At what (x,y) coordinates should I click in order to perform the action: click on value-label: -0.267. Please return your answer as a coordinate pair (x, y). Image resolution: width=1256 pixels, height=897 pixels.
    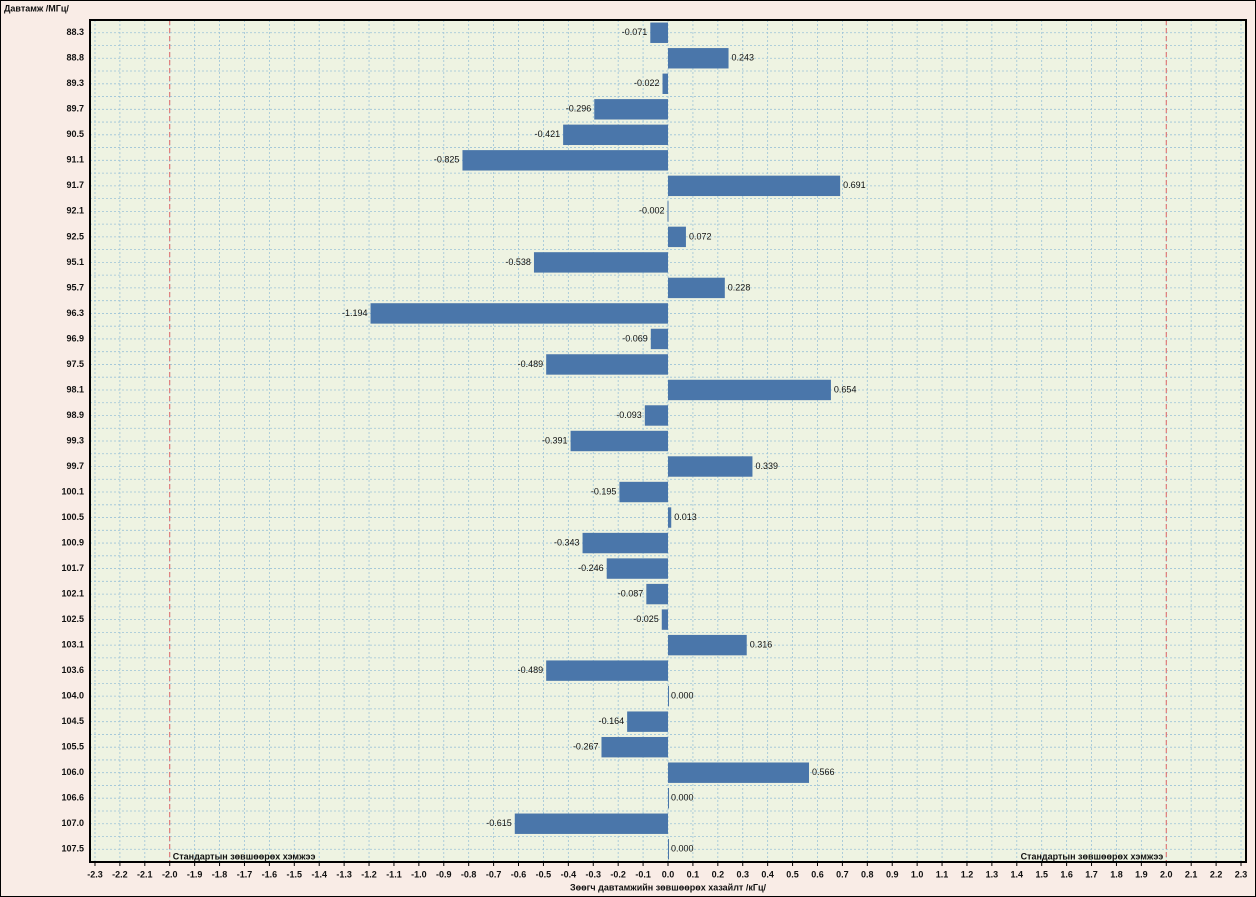
    Looking at the image, I should click on (586, 747).